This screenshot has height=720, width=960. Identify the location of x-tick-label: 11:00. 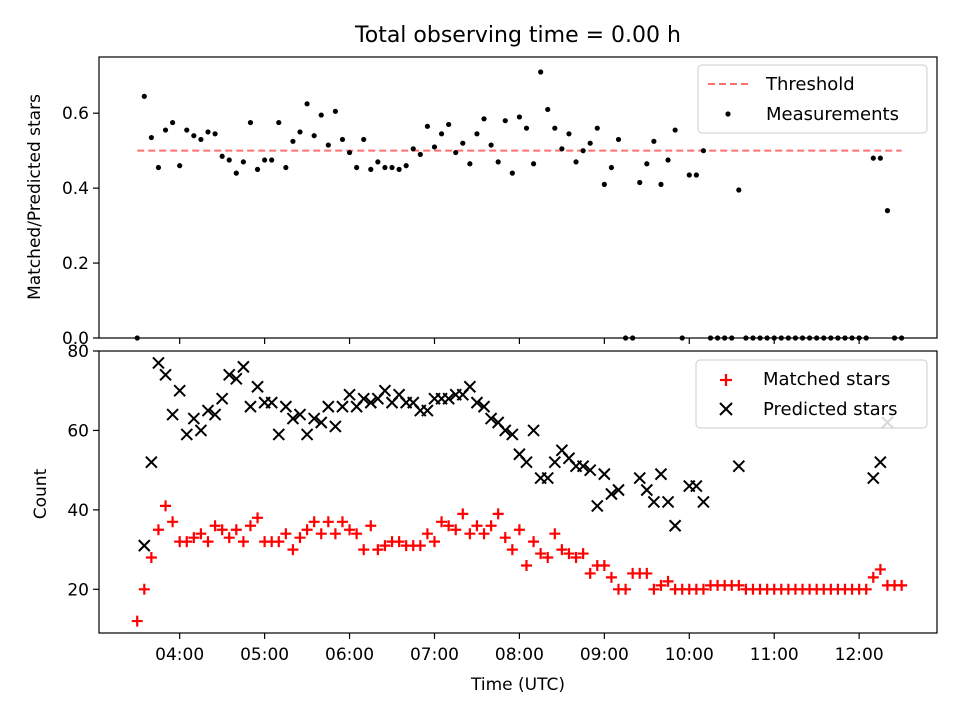
(774, 655).